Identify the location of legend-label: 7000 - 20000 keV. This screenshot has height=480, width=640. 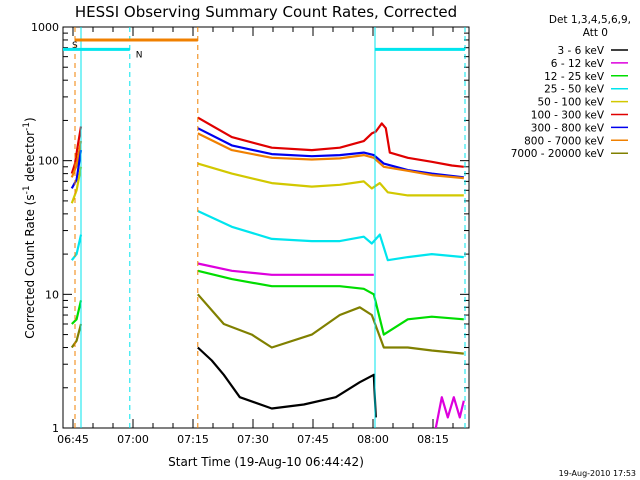
(558, 154).